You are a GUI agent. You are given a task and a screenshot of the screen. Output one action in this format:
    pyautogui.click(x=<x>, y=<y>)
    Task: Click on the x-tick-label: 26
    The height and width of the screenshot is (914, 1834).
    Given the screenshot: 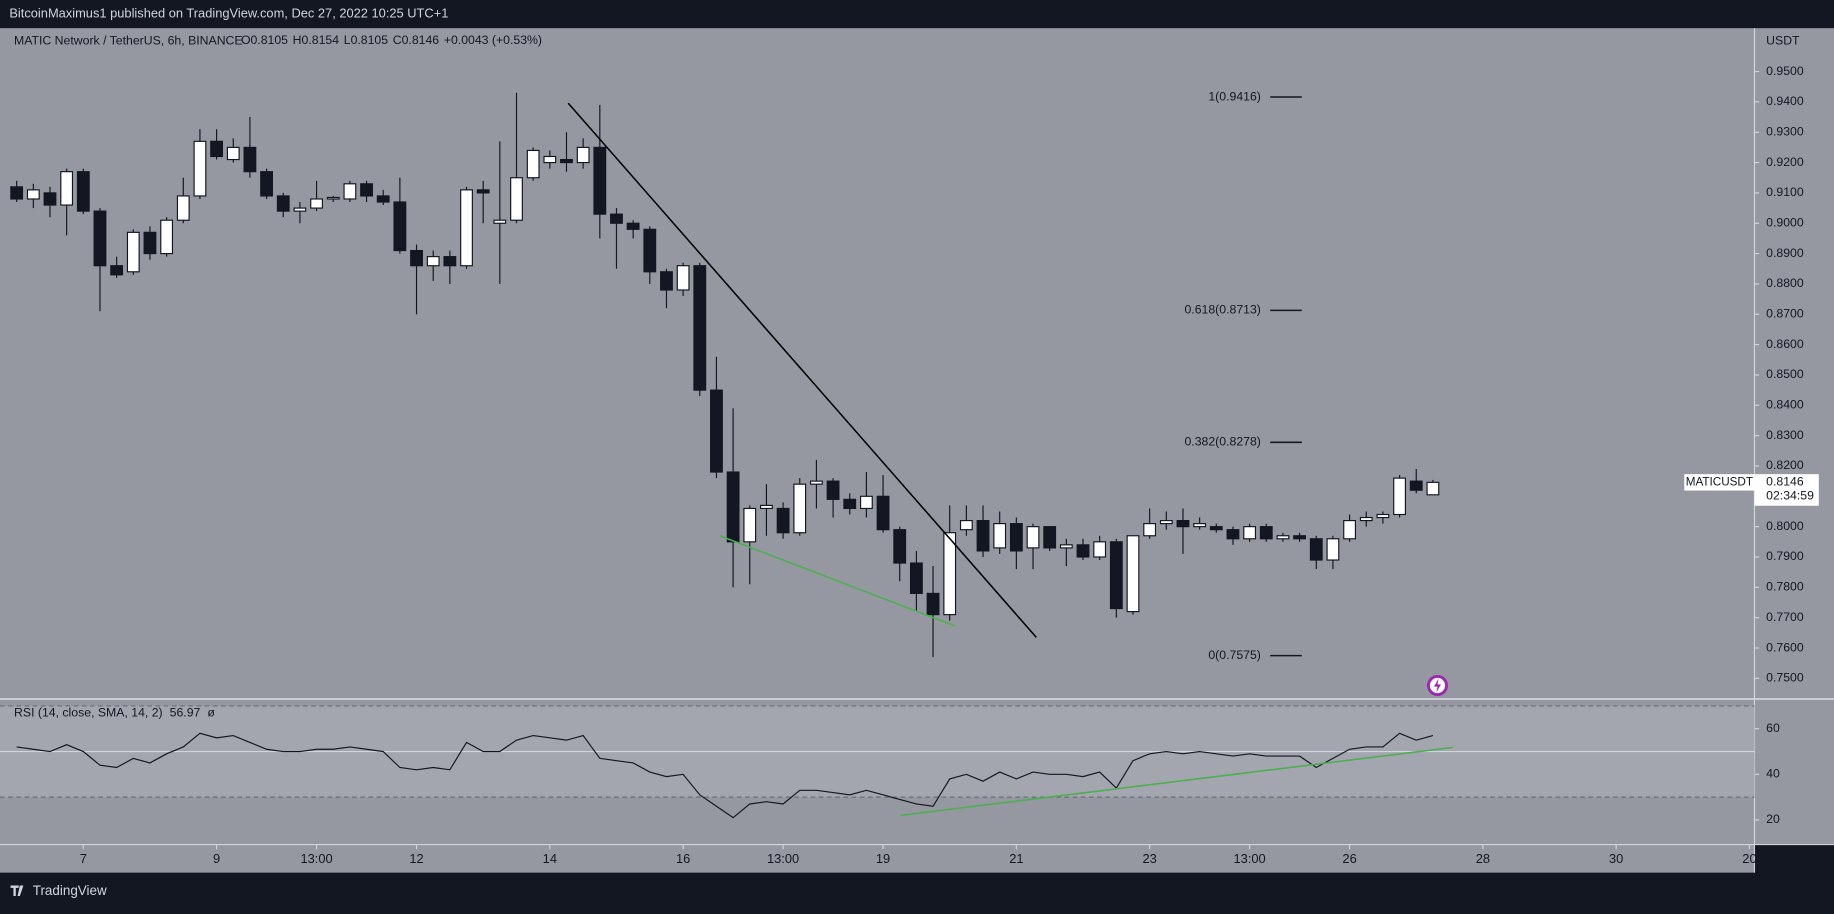 What is the action you would take?
    pyautogui.click(x=1349, y=858)
    